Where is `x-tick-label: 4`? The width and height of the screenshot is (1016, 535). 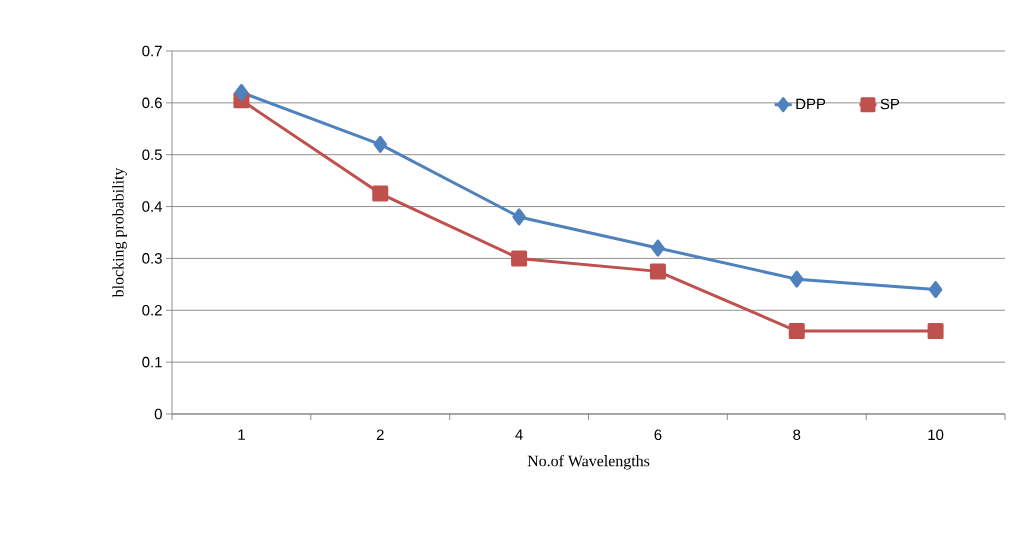 x-tick-label: 4 is located at coordinates (519, 434).